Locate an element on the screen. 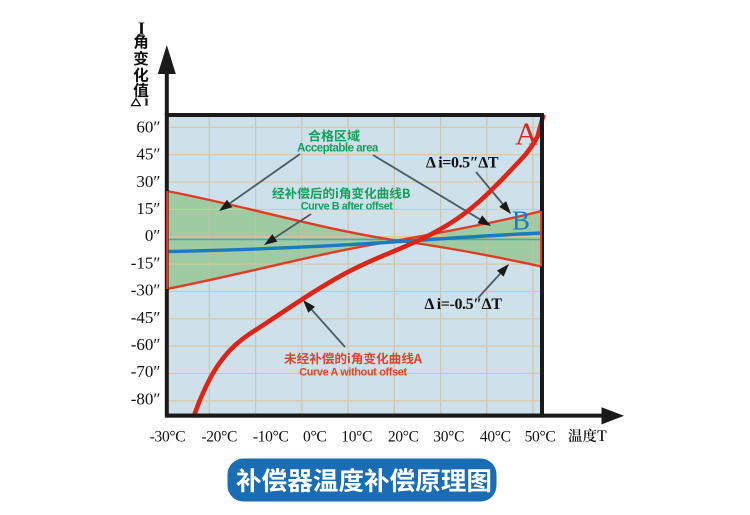 The height and width of the screenshot is (515, 750). svg-text: Δ i=-0.5″ΔT is located at coordinates (463, 304).